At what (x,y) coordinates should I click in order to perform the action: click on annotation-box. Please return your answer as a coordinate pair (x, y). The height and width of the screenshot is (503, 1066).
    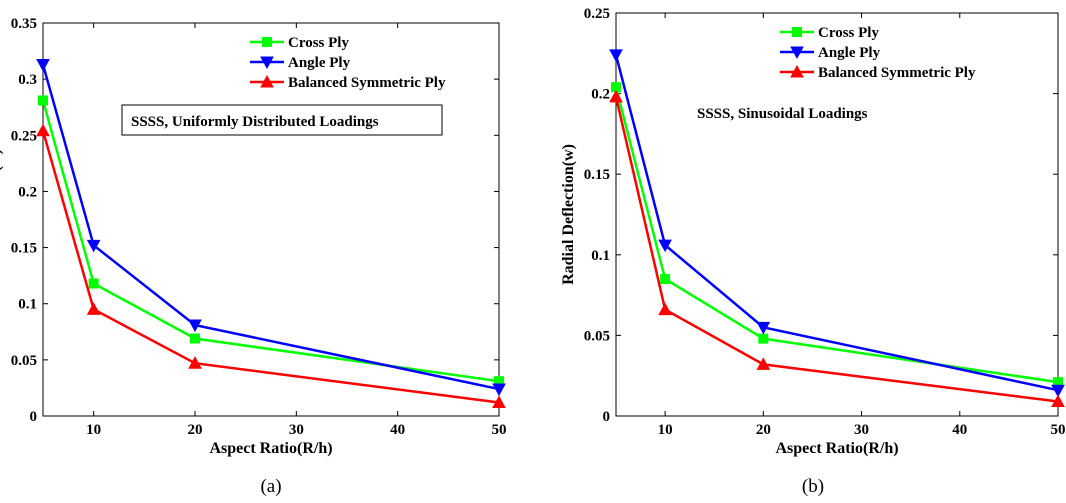
    Looking at the image, I should click on (282, 120).